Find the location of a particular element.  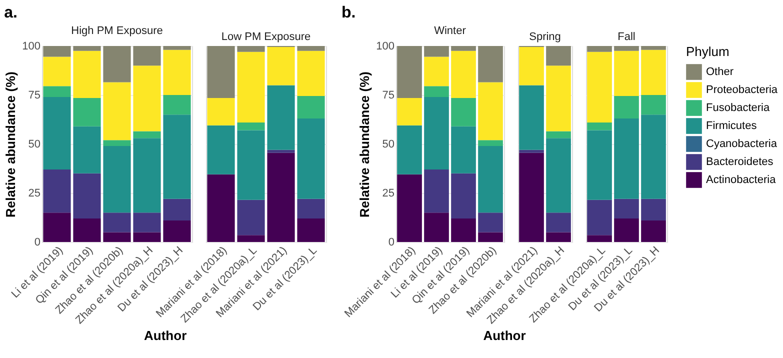

legend-label: Cyanobacteria is located at coordinates (742, 144).